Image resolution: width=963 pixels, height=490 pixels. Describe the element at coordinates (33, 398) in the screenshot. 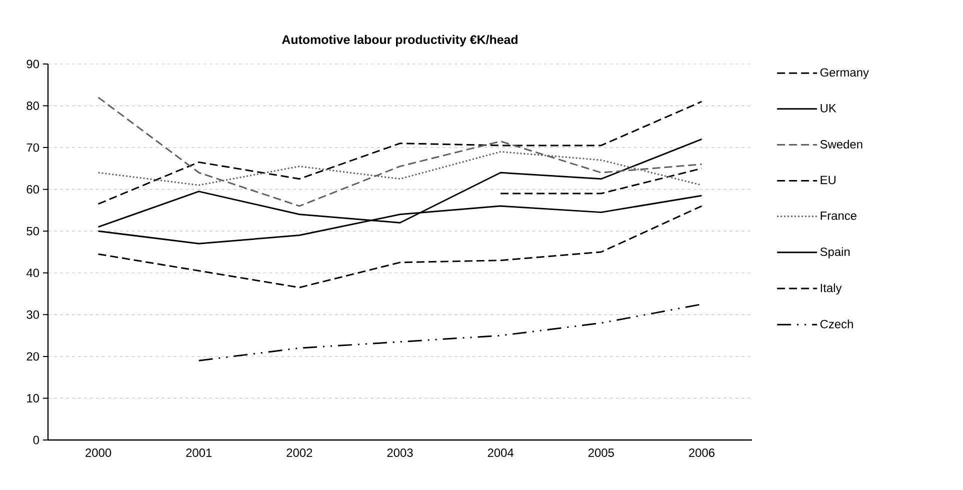

I see `y-tick-label: 10` at that location.